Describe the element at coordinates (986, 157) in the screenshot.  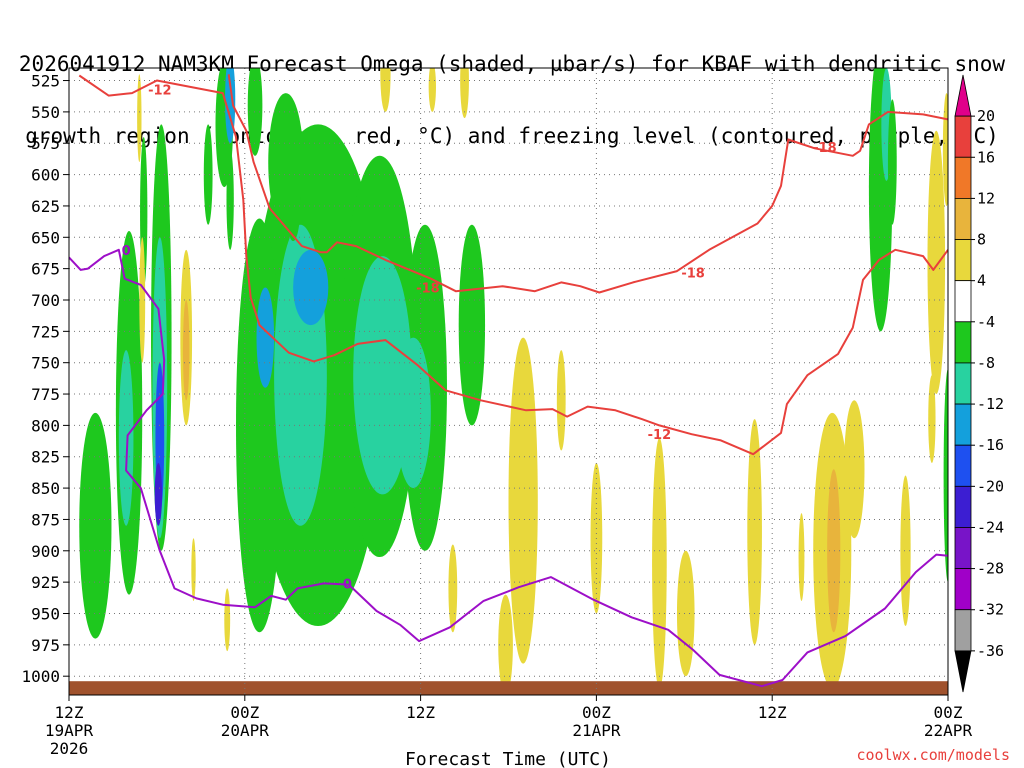
I see `colorbar-label: 16` at that location.